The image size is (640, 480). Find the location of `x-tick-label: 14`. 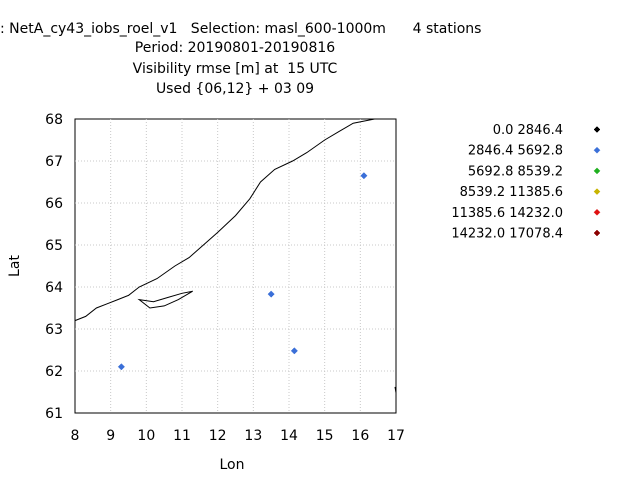

x-tick-label: 14 is located at coordinates (289, 436).